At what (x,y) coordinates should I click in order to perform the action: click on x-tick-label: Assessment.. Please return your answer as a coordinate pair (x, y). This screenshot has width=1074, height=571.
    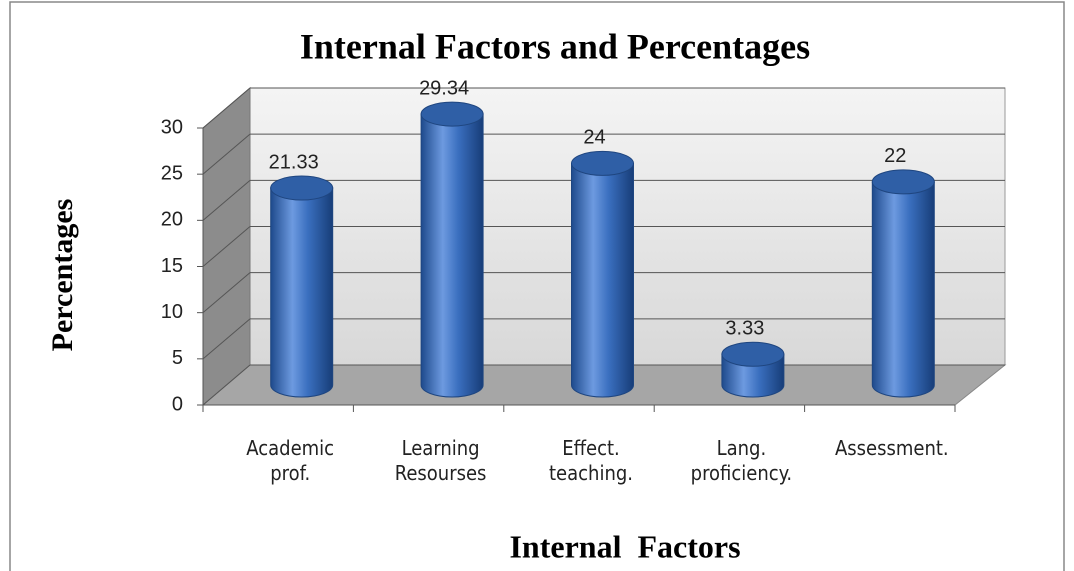
    Looking at the image, I should click on (891, 448).